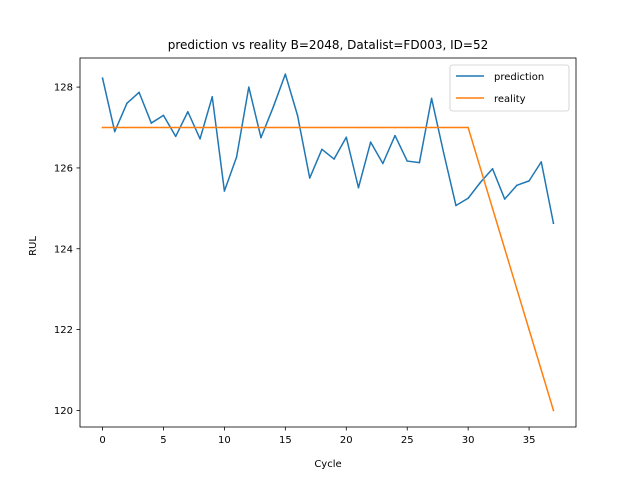  Describe the element at coordinates (224, 440) in the screenshot. I see `x-tick-label-10: 10` at that location.